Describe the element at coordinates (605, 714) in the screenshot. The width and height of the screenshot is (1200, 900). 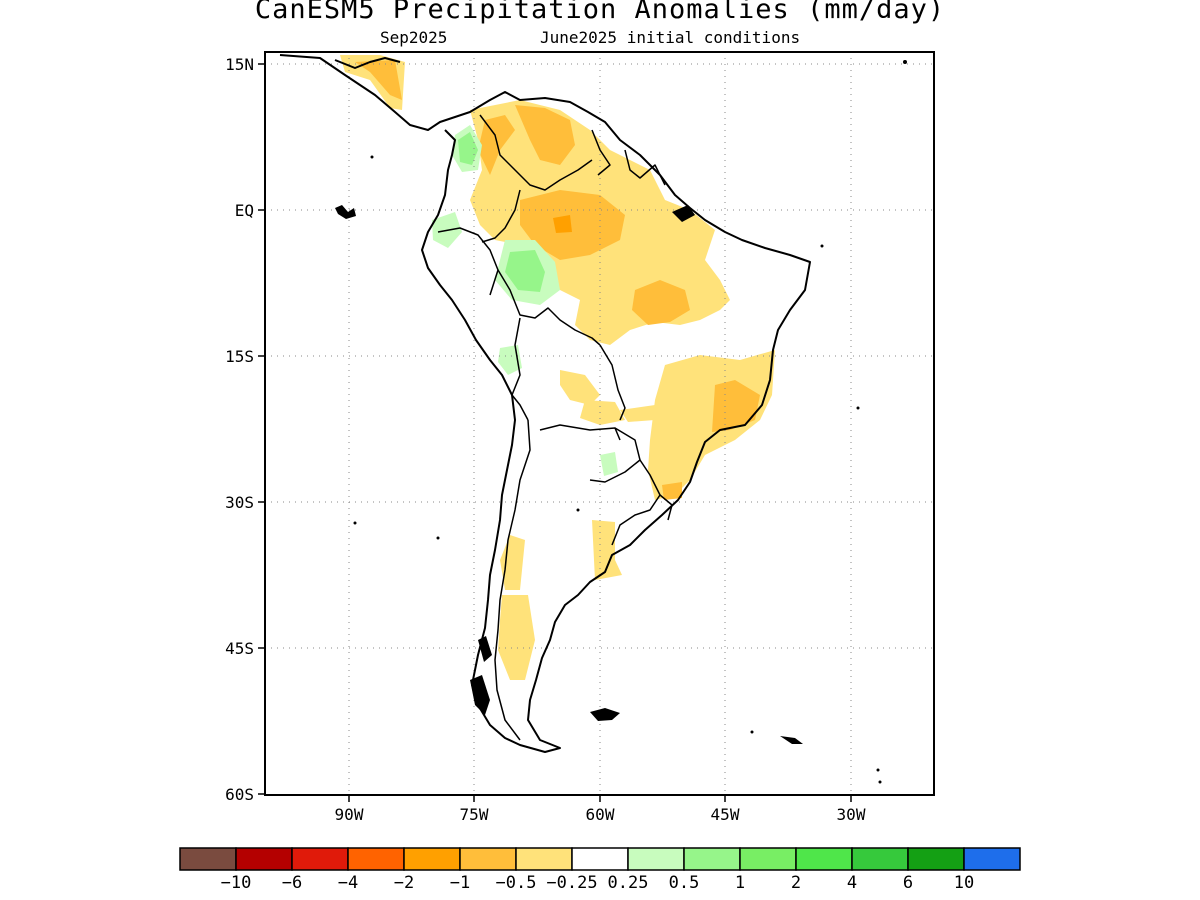
I see `falkland-islands` at that location.